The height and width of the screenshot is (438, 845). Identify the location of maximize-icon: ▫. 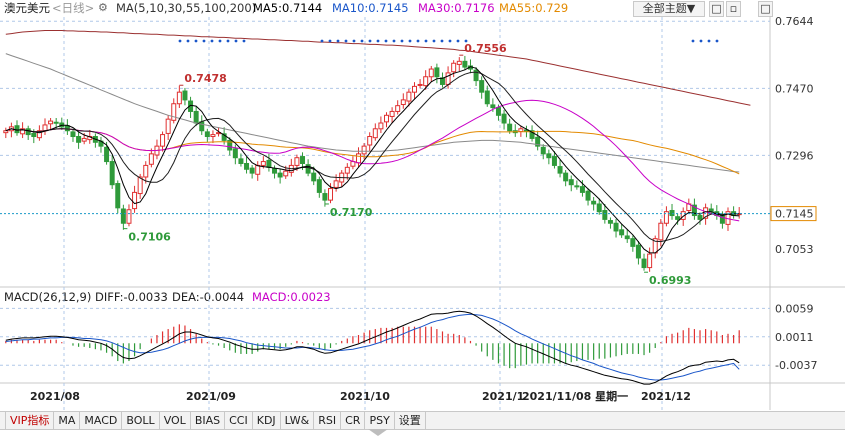
(733, 9).